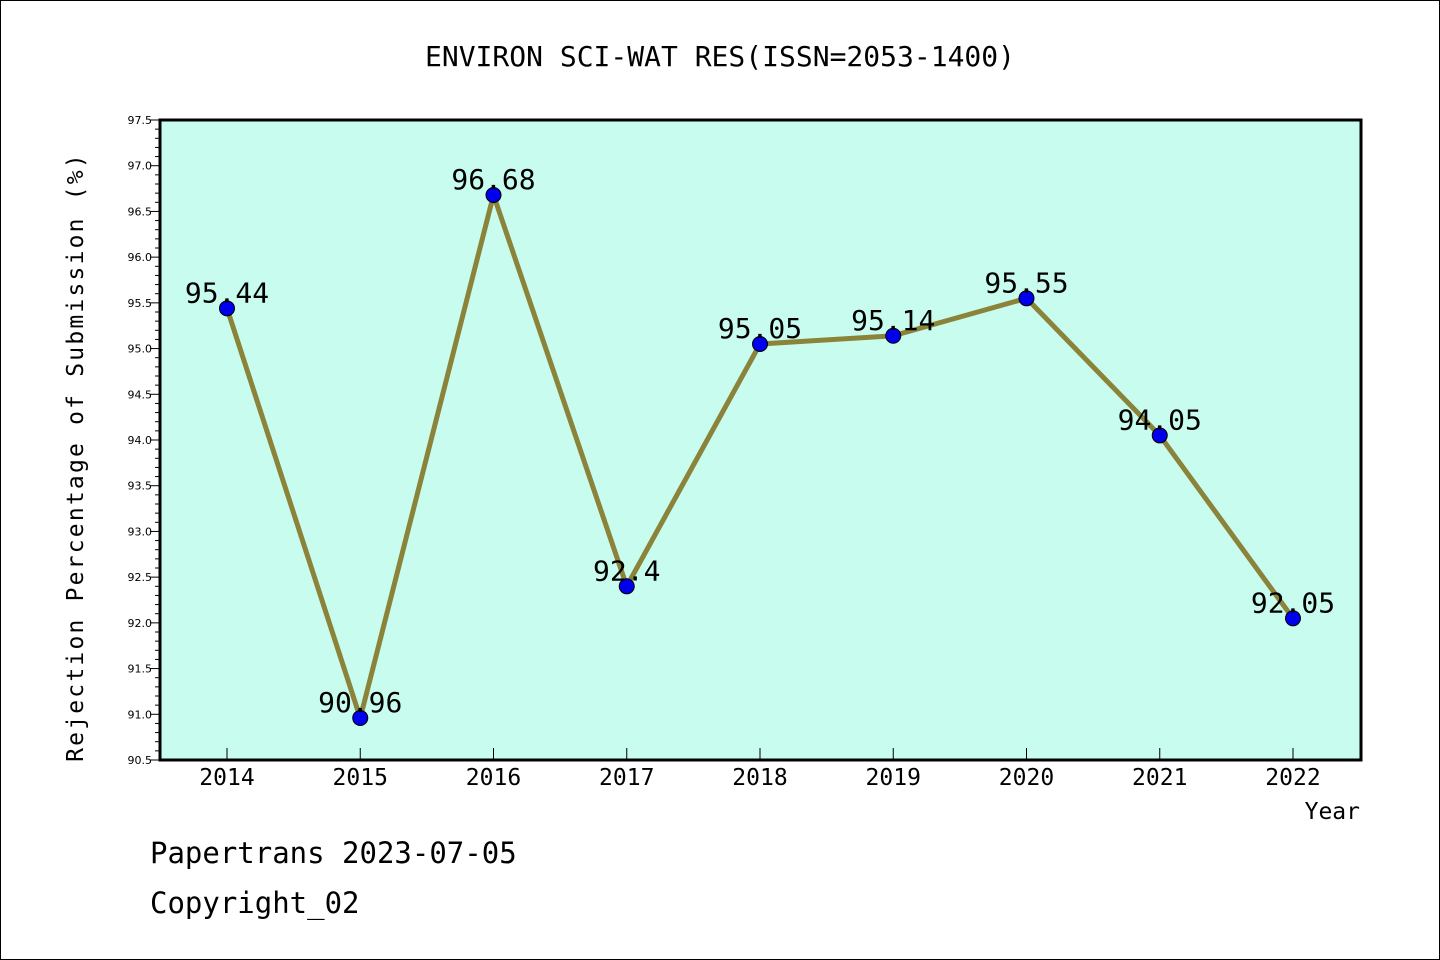 The image size is (1440, 960). Describe the element at coordinates (140, 394) in the screenshot. I see `y-tick-label: 94.5` at that location.